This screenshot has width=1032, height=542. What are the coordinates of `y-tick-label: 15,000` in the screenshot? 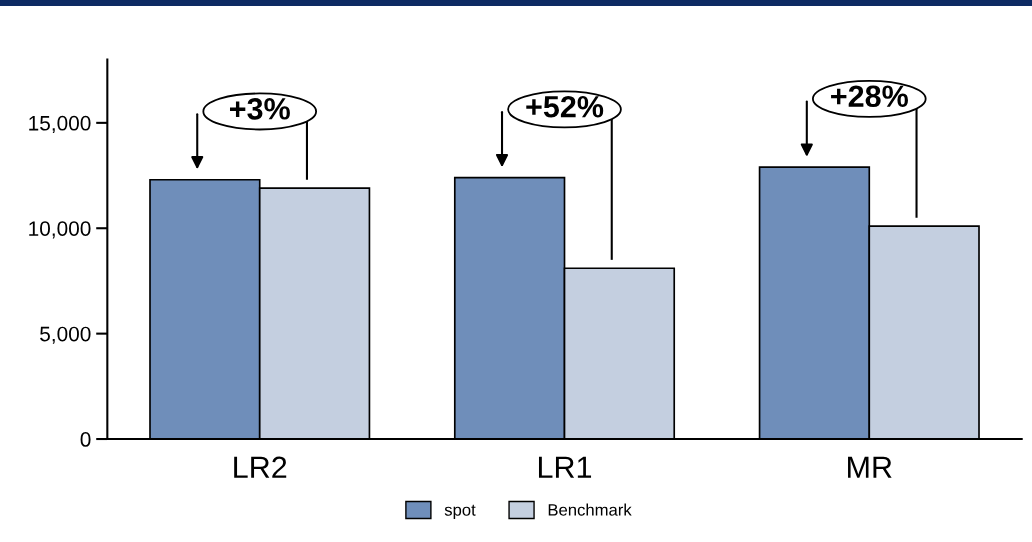 It's located at (60, 124).